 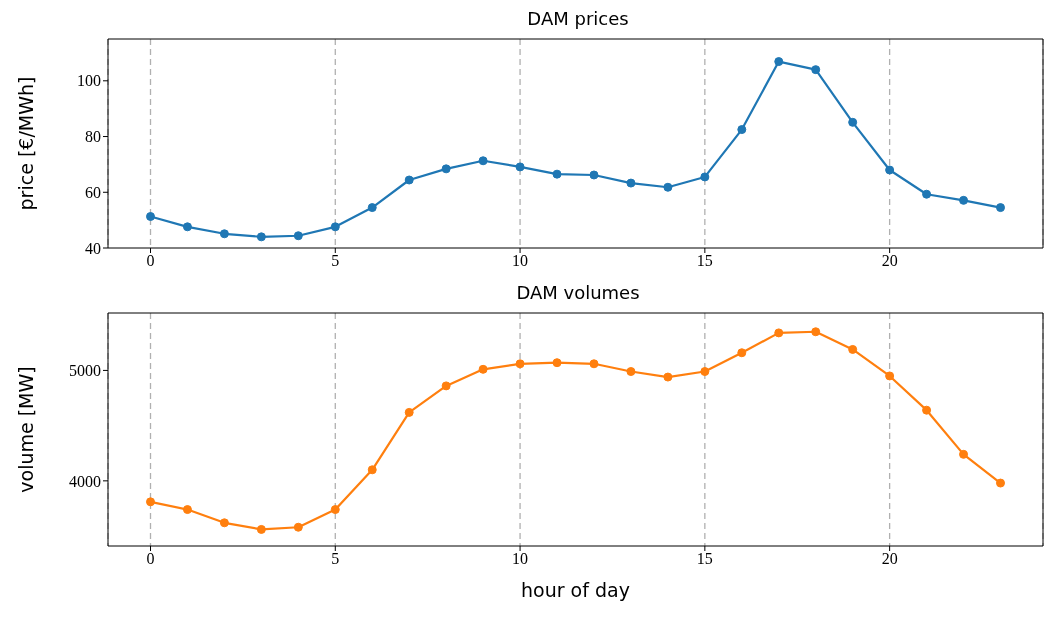 I want to click on y-tick-label: 80, so click(x=93, y=137).